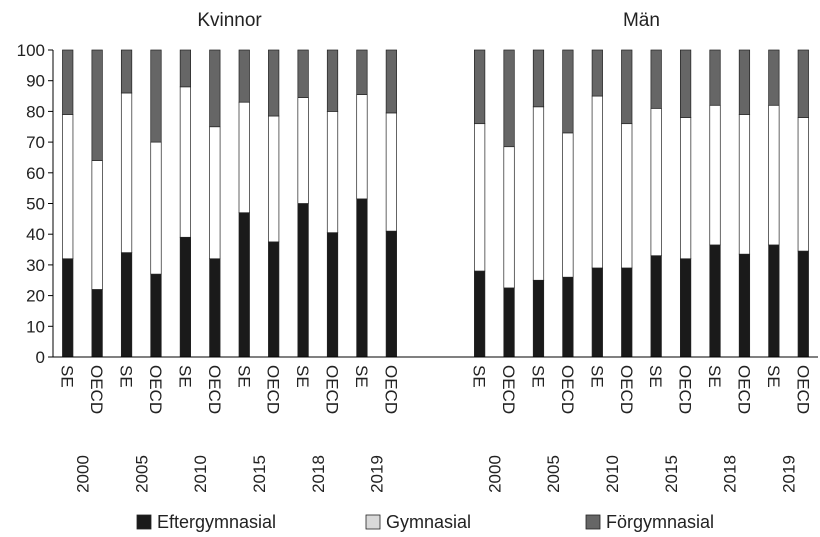 Image resolution: width=820 pixels, height=537 pixels. I want to click on y-tick-label: 10, so click(35, 326).